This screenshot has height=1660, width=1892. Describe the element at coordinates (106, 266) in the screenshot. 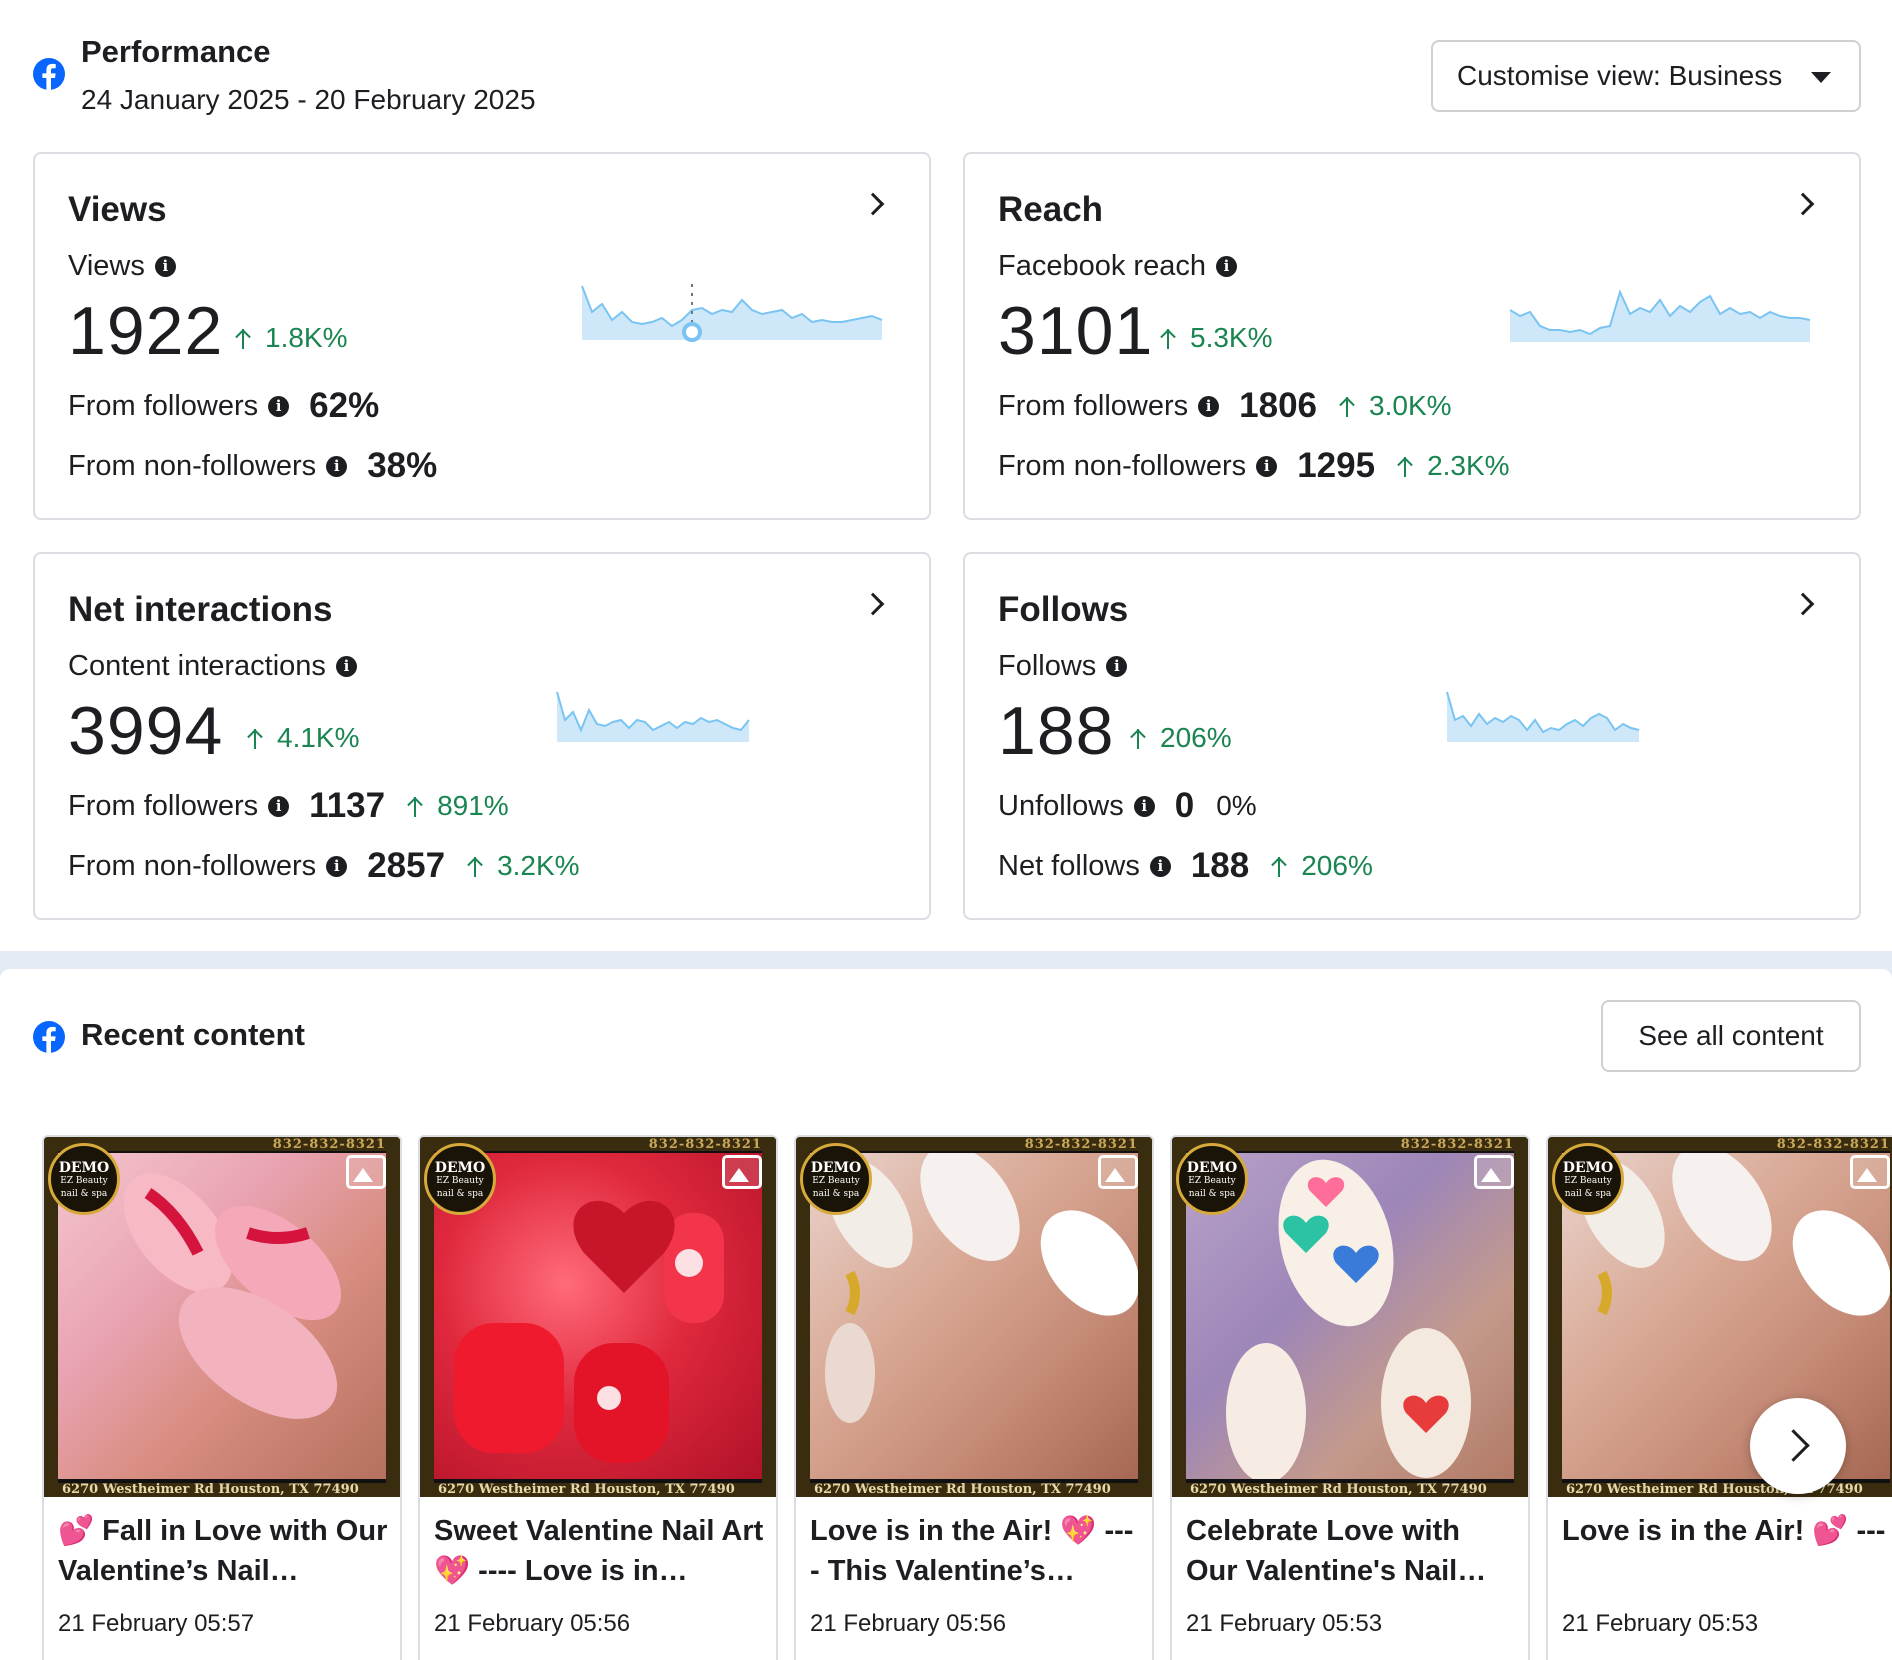

I see `metric-label-text: Views` at that location.